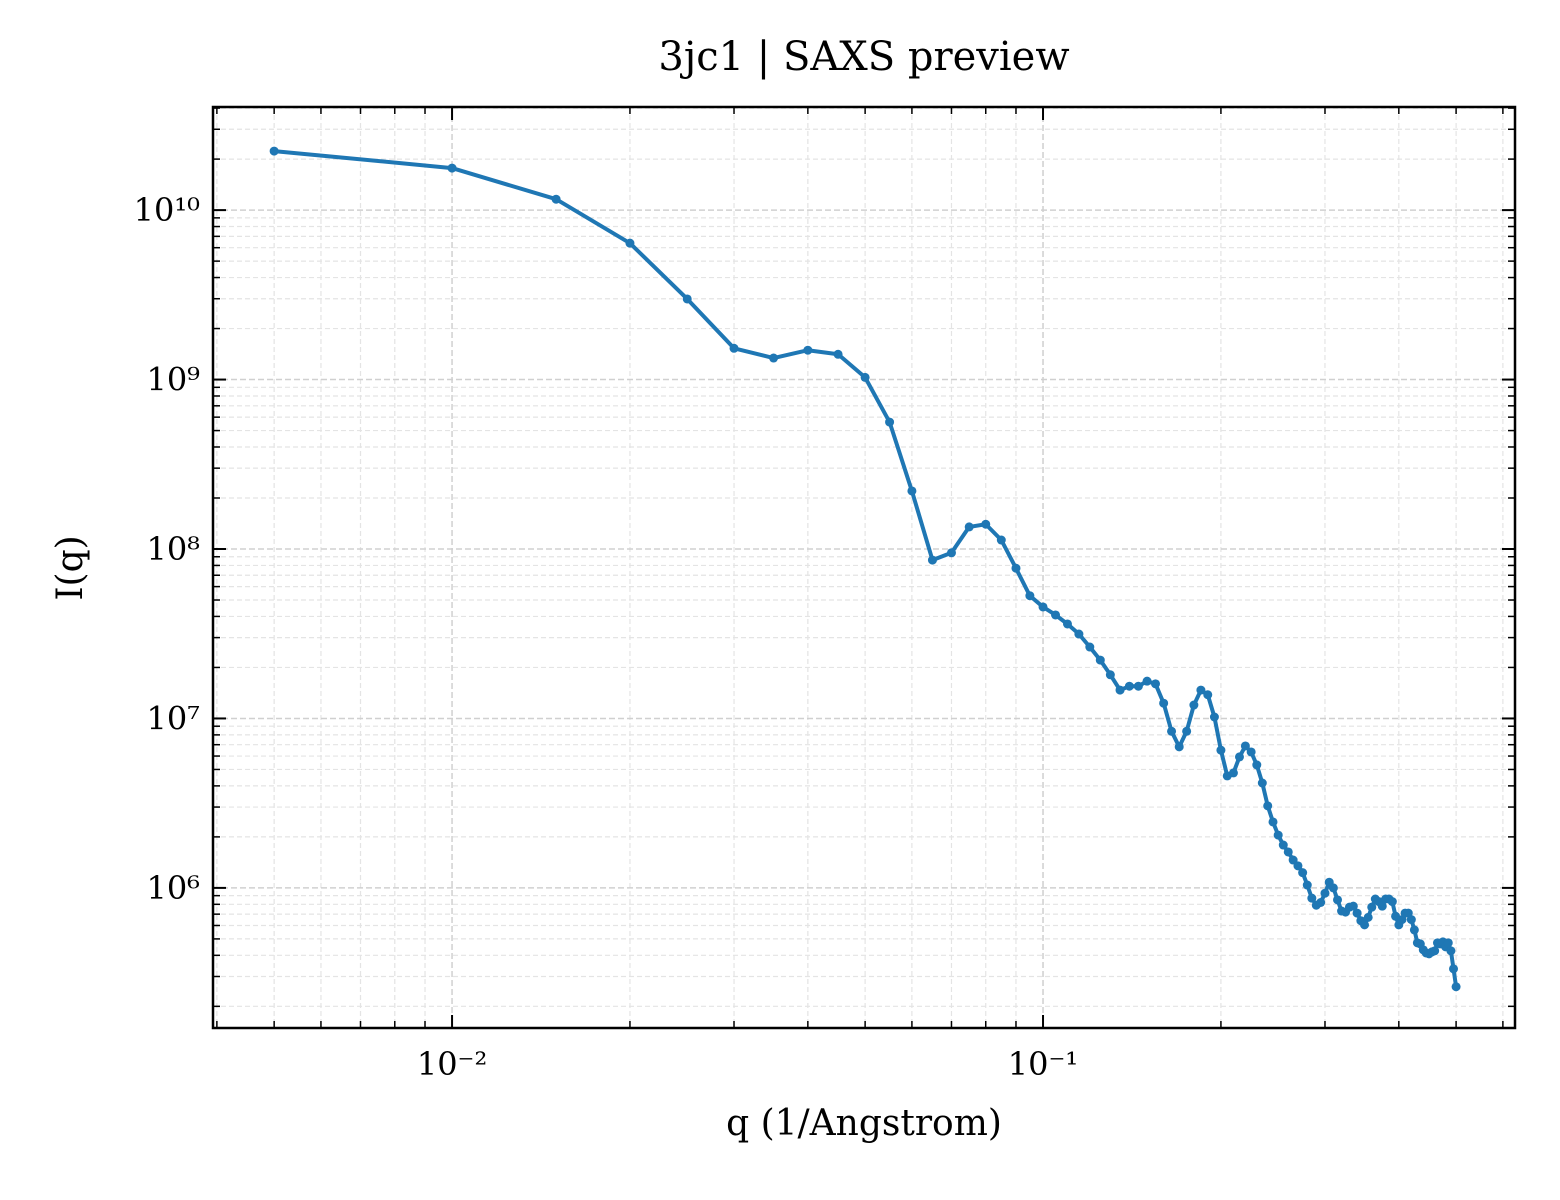  What do you see at coordinates (452, 1064) in the screenshot?
I see `x-tick-label: 10⁻²` at bounding box center [452, 1064].